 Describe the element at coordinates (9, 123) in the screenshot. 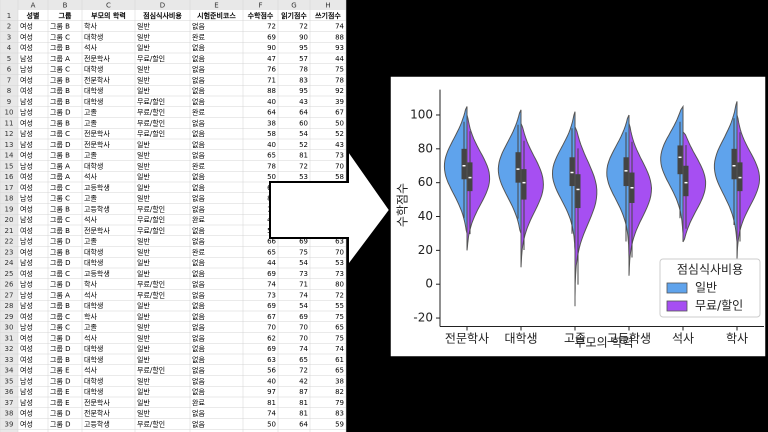

I see `row-number: 11` at that location.